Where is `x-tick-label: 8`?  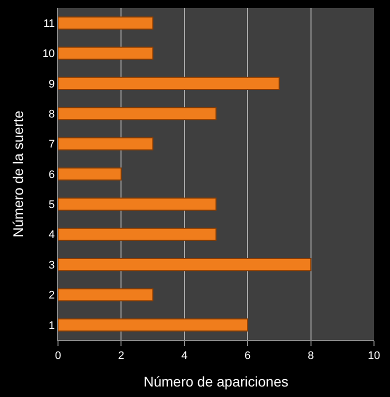 x-tick-label: 8 is located at coordinates (311, 356).